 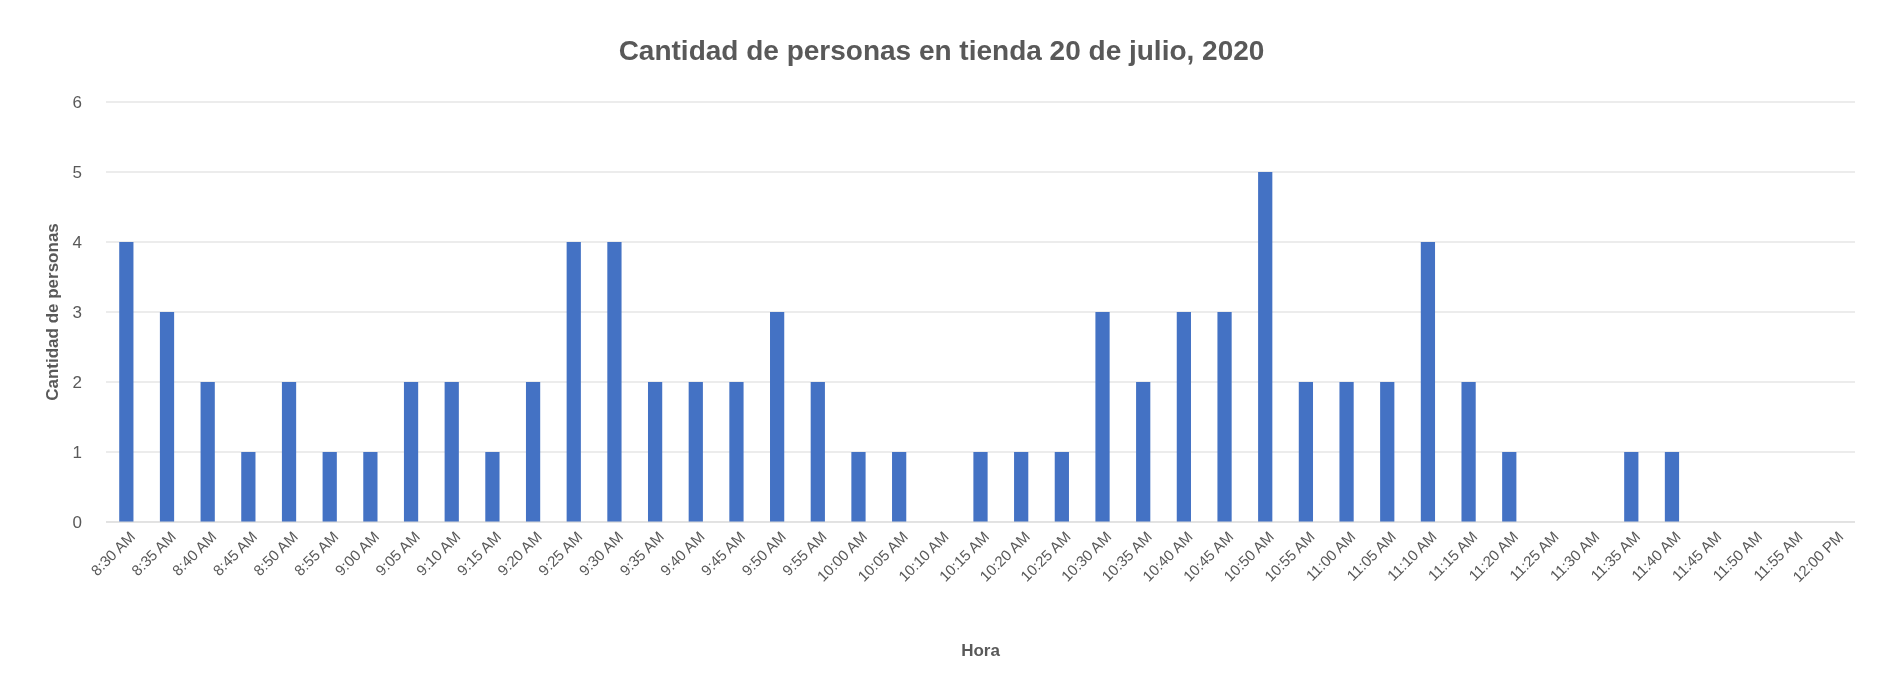 What do you see at coordinates (77, 102) in the screenshot?
I see `y-tick-label: 6` at bounding box center [77, 102].